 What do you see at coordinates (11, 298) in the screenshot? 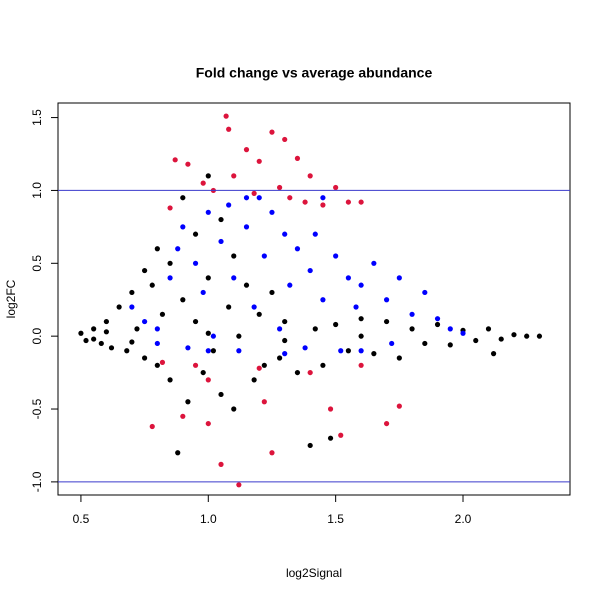
I see `y-axis-label: log2FC` at bounding box center [11, 298].